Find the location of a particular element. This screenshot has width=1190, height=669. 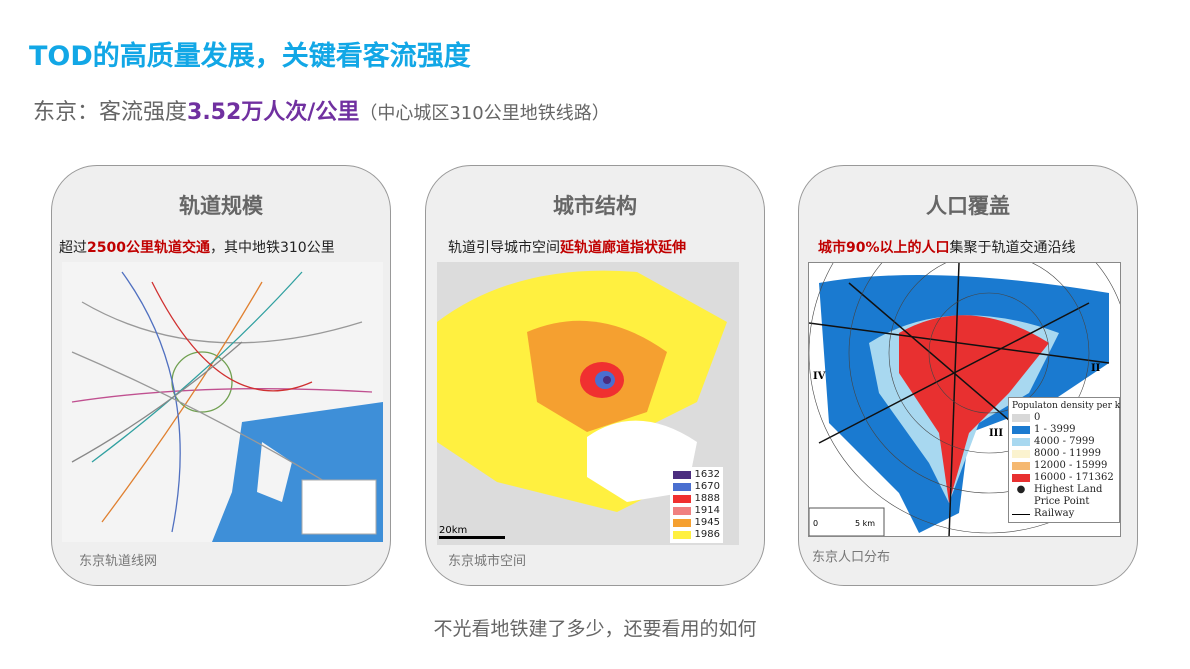

legend-label: 16000 - 171362 is located at coordinates (1074, 477).